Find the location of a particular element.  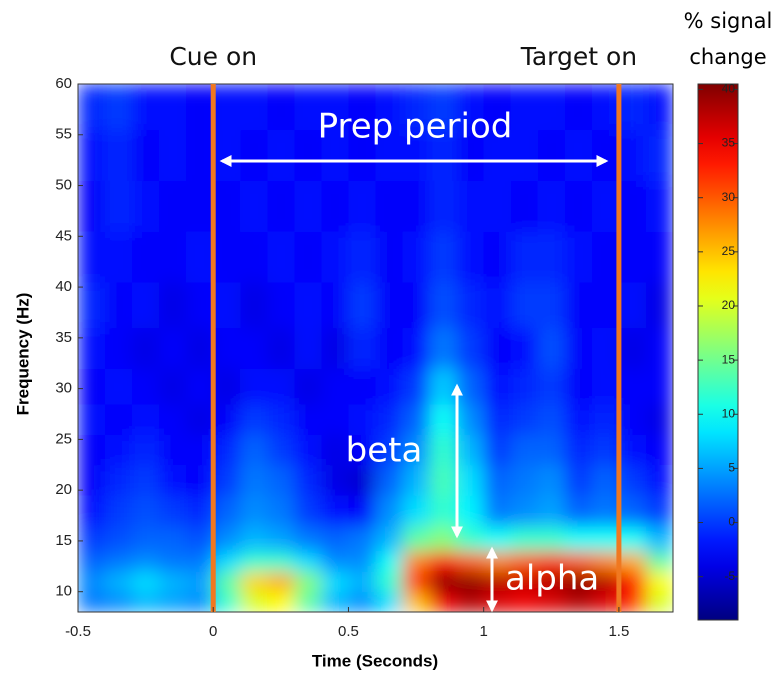

y-axis-label: Frequency (Hz) is located at coordinates (22, 354).